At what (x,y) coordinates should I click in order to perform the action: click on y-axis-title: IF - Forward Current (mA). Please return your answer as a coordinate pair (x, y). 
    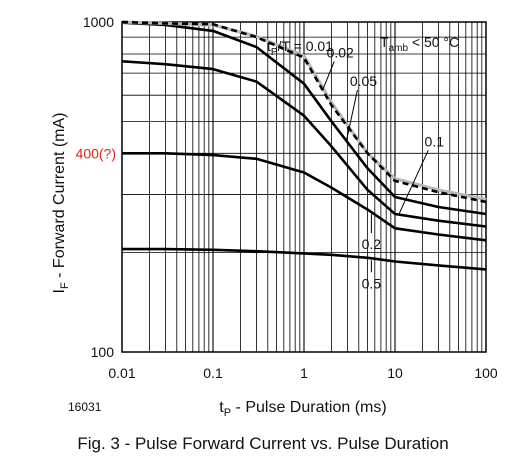
    Looking at the image, I should click on (61, 203).